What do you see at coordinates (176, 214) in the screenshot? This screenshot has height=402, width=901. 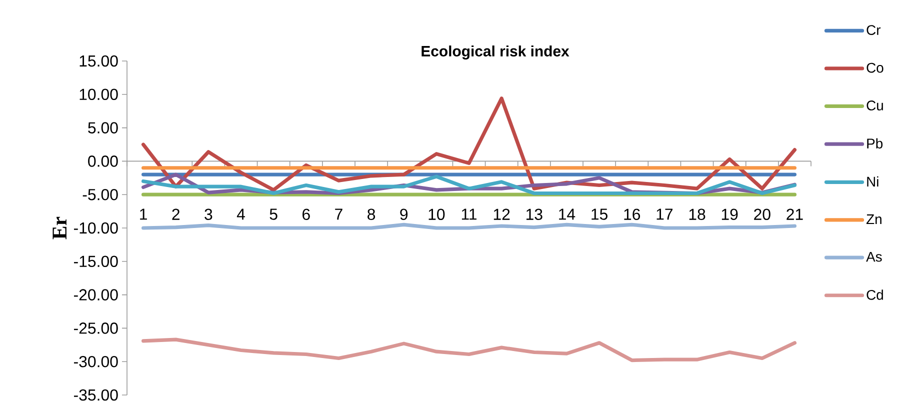 I see `x-tick-label: 2` at bounding box center [176, 214].